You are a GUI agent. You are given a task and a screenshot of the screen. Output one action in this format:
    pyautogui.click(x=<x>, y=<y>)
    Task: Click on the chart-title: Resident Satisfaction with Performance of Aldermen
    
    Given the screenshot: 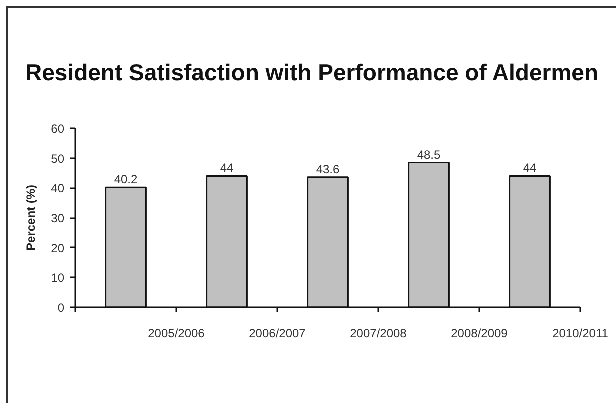 What is the action you would take?
    pyautogui.click(x=312, y=73)
    